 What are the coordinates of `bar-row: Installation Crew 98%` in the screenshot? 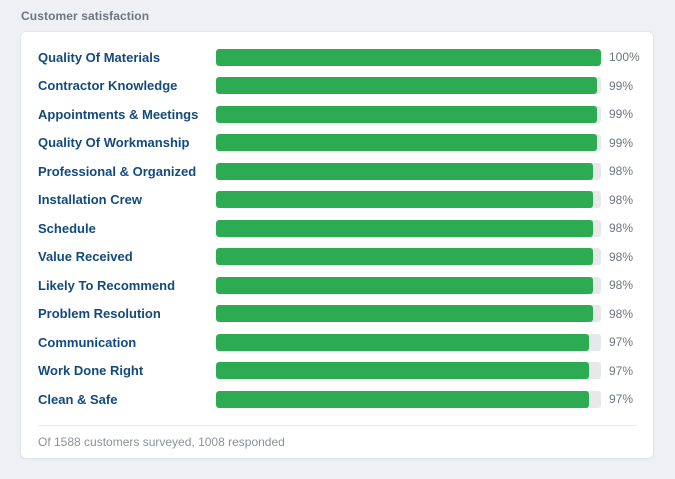 It's located at (337, 200).